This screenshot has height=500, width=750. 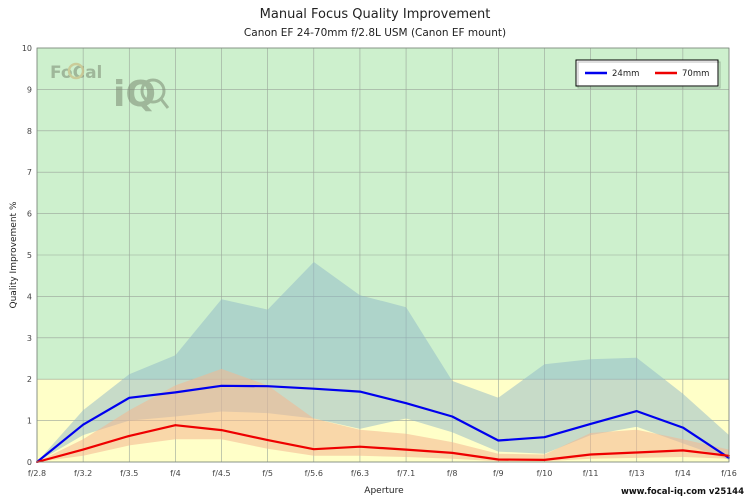 What do you see at coordinates (695, 74) in the screenshot?
I see `legend-label-70mm: 70mm` at bounding box center [695, 74].